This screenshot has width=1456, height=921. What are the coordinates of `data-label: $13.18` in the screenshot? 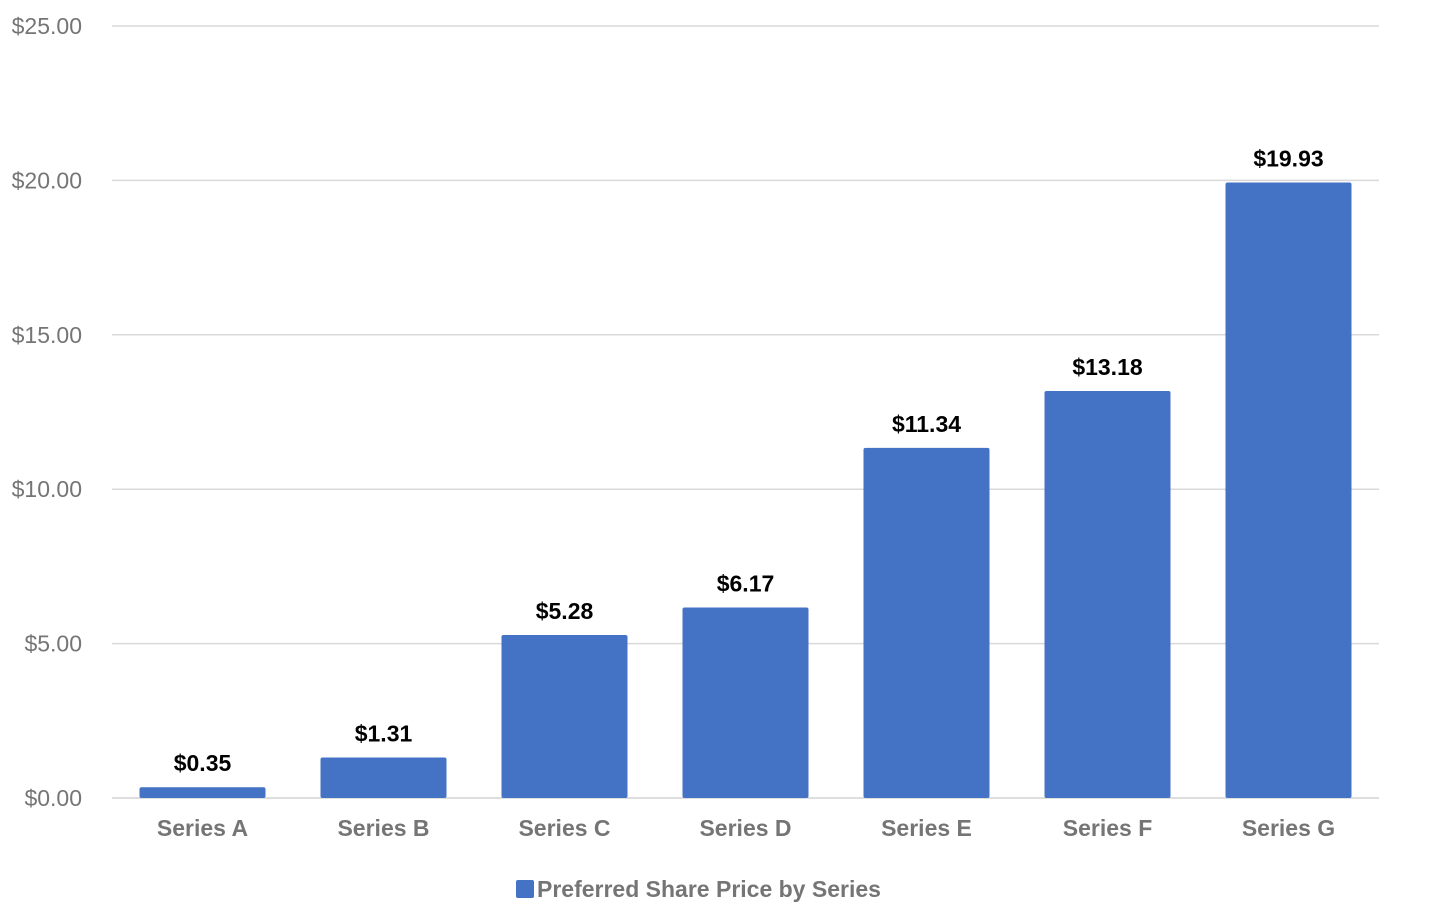 It's located at (1107, 367).